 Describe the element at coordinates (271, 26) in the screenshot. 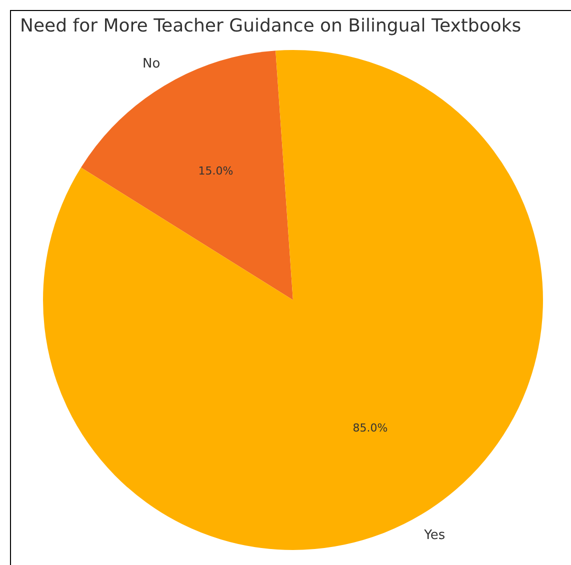

I see `chart-title: Need for More Teacher Guidance on Bilingual Textbooks` at that location.